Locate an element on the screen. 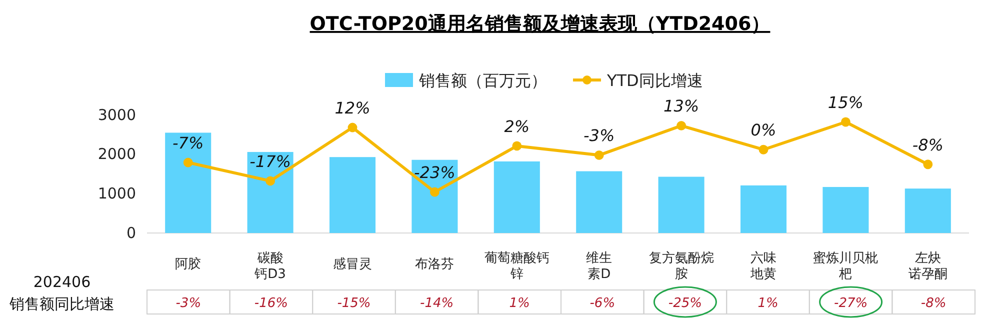  legend-label: 销售额（百万元） is located at coordinates (482, 80).